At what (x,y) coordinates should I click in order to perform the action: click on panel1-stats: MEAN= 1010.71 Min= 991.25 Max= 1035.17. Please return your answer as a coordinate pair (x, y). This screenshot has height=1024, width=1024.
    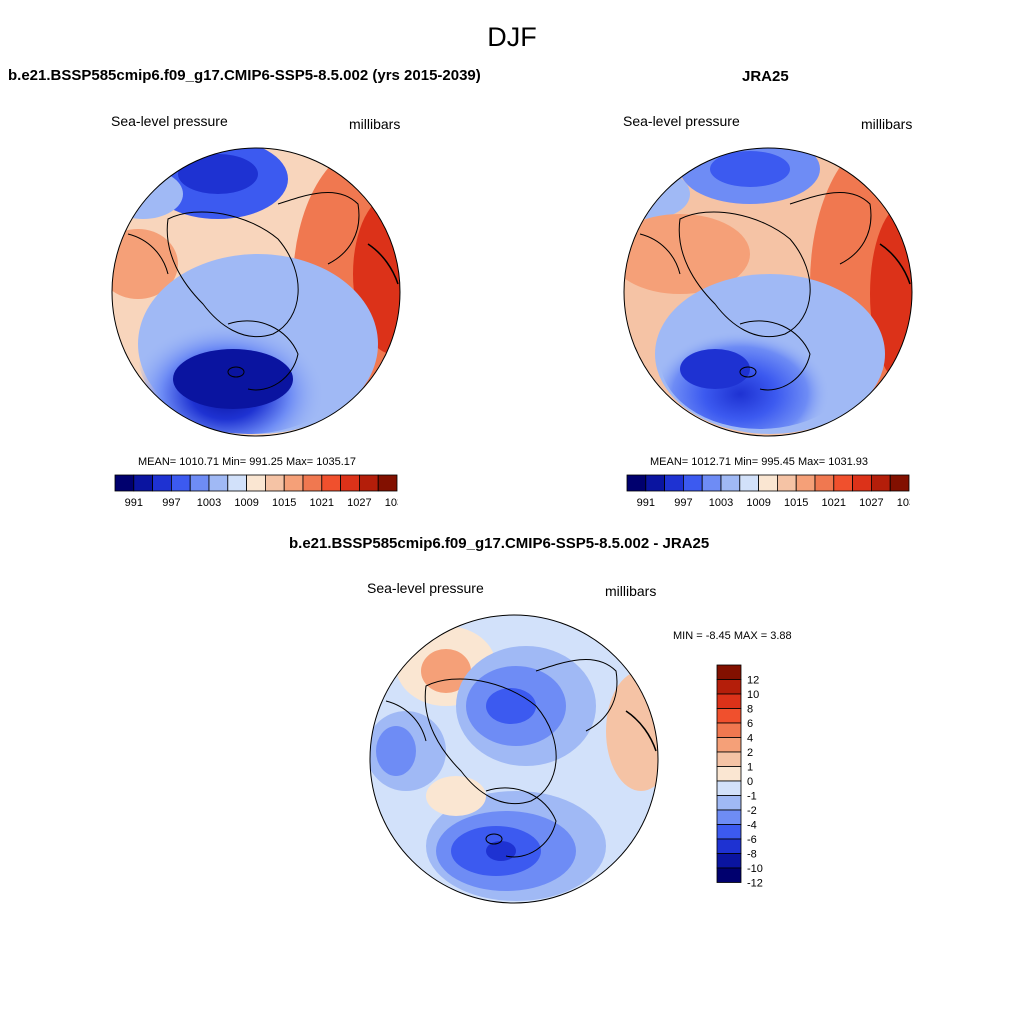
    Looking at the image, I should click on (247, 462).